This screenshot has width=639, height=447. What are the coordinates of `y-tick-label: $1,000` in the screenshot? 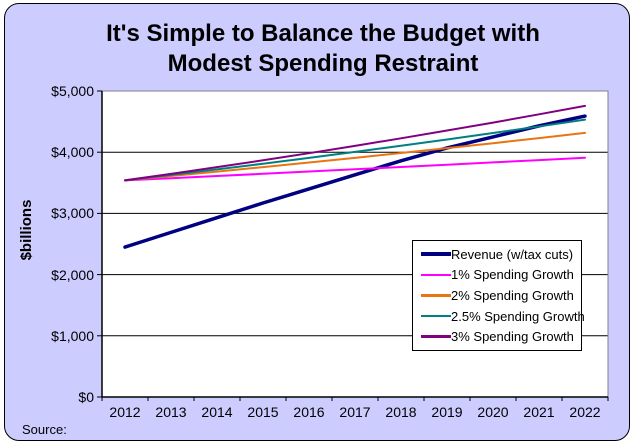 It's located at (72, 335).